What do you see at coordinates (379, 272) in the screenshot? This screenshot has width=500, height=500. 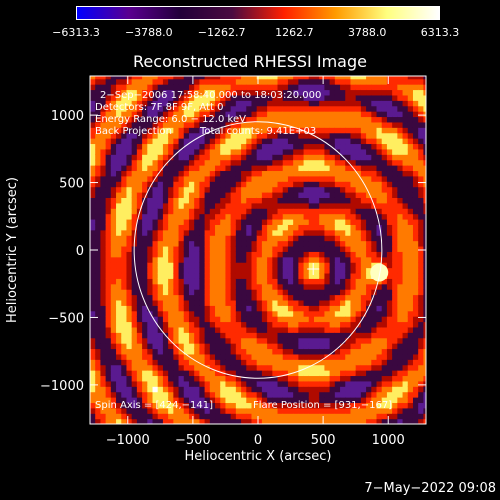 I see `flare-source` at bounding box center [379, 272].